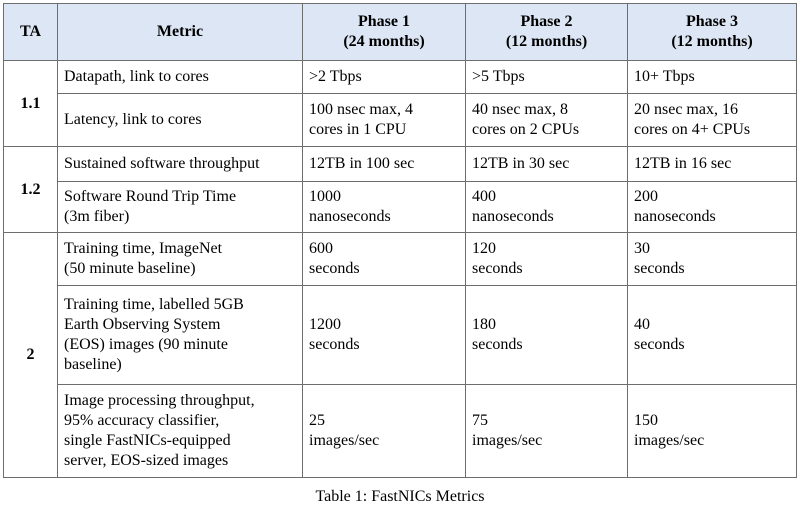 The image size is (800, 512). I want to click on cell-line: Earth Observing System, so click(142, 324).